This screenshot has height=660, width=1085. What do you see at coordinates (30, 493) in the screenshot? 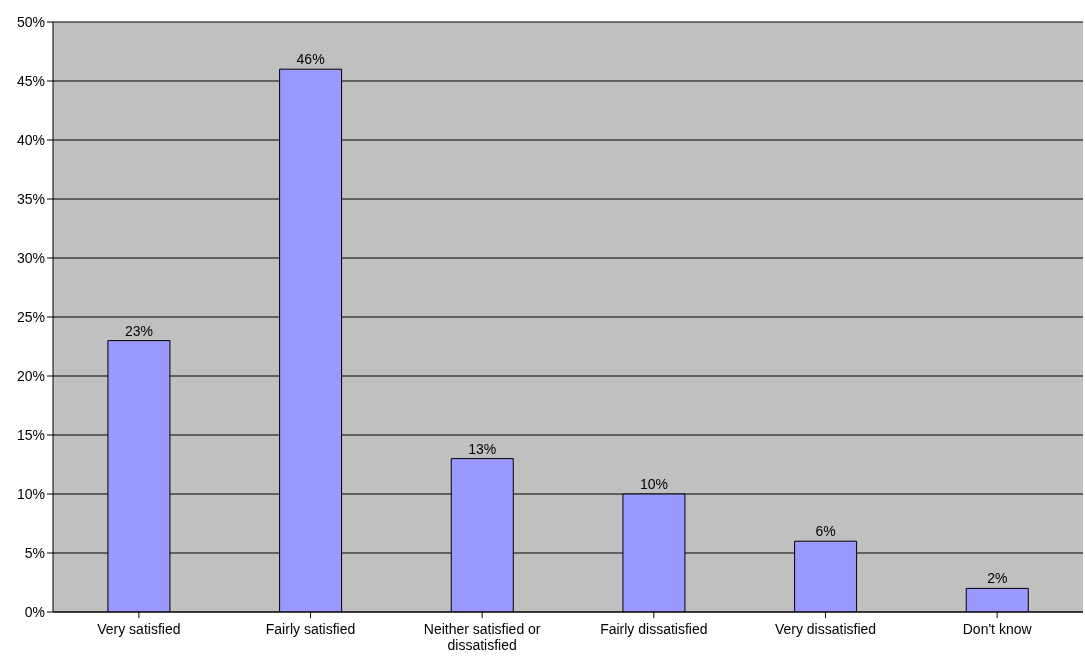
I see `y-tick-label: 10%` at bounding box center [30, 493].